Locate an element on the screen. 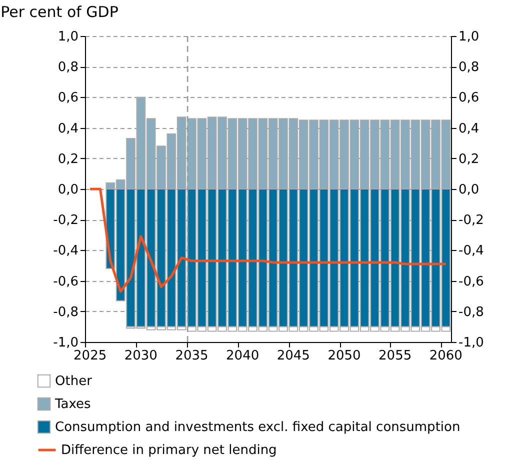 Image resolution: width=505 pixels, height=474 pixels. x-tick-label: 2050 is located at coordinates (344, 356).